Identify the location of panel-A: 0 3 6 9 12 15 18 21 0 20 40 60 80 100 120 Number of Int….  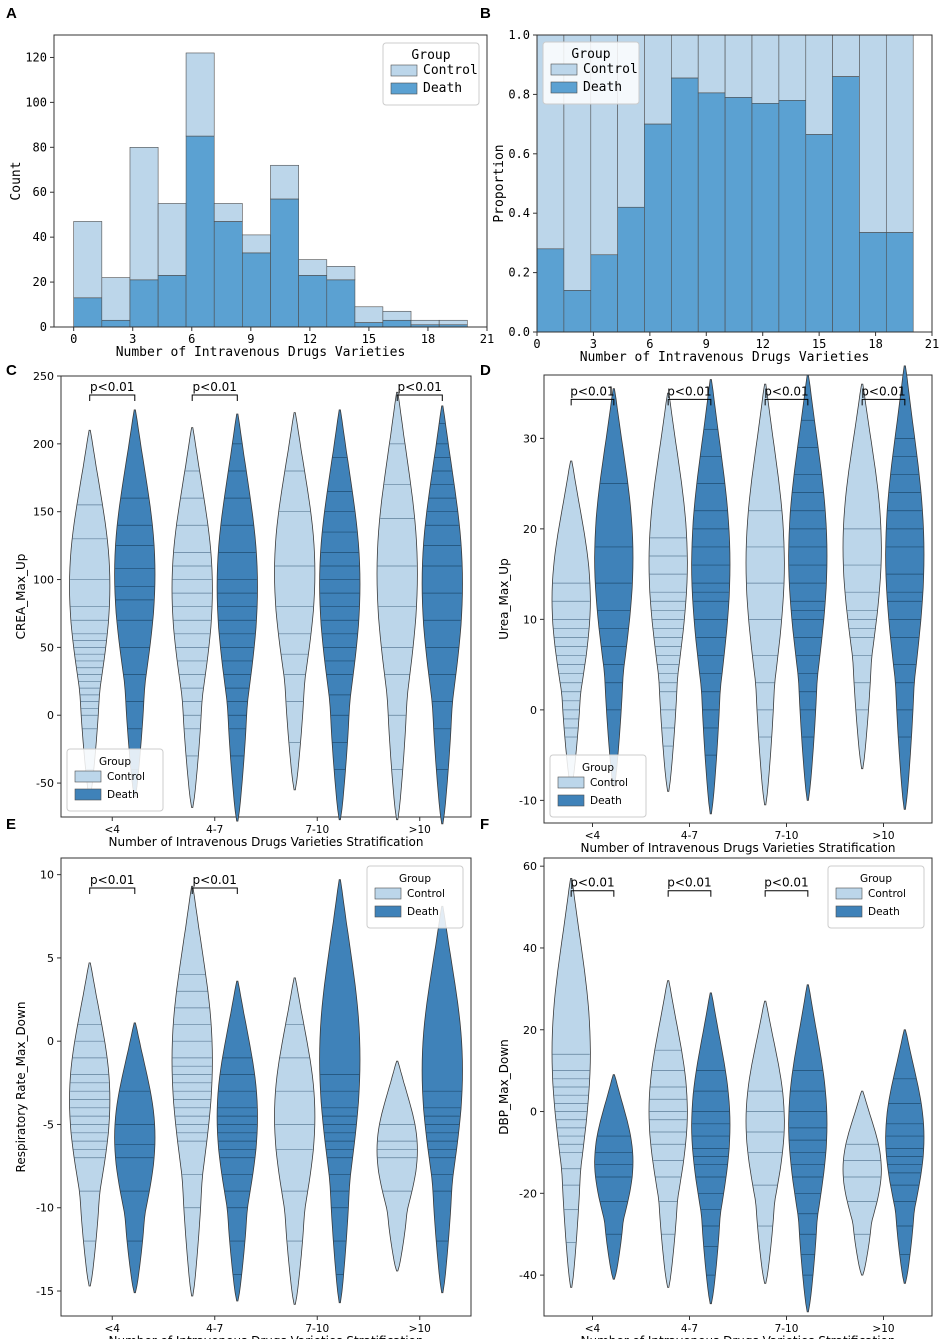
(250, 182).